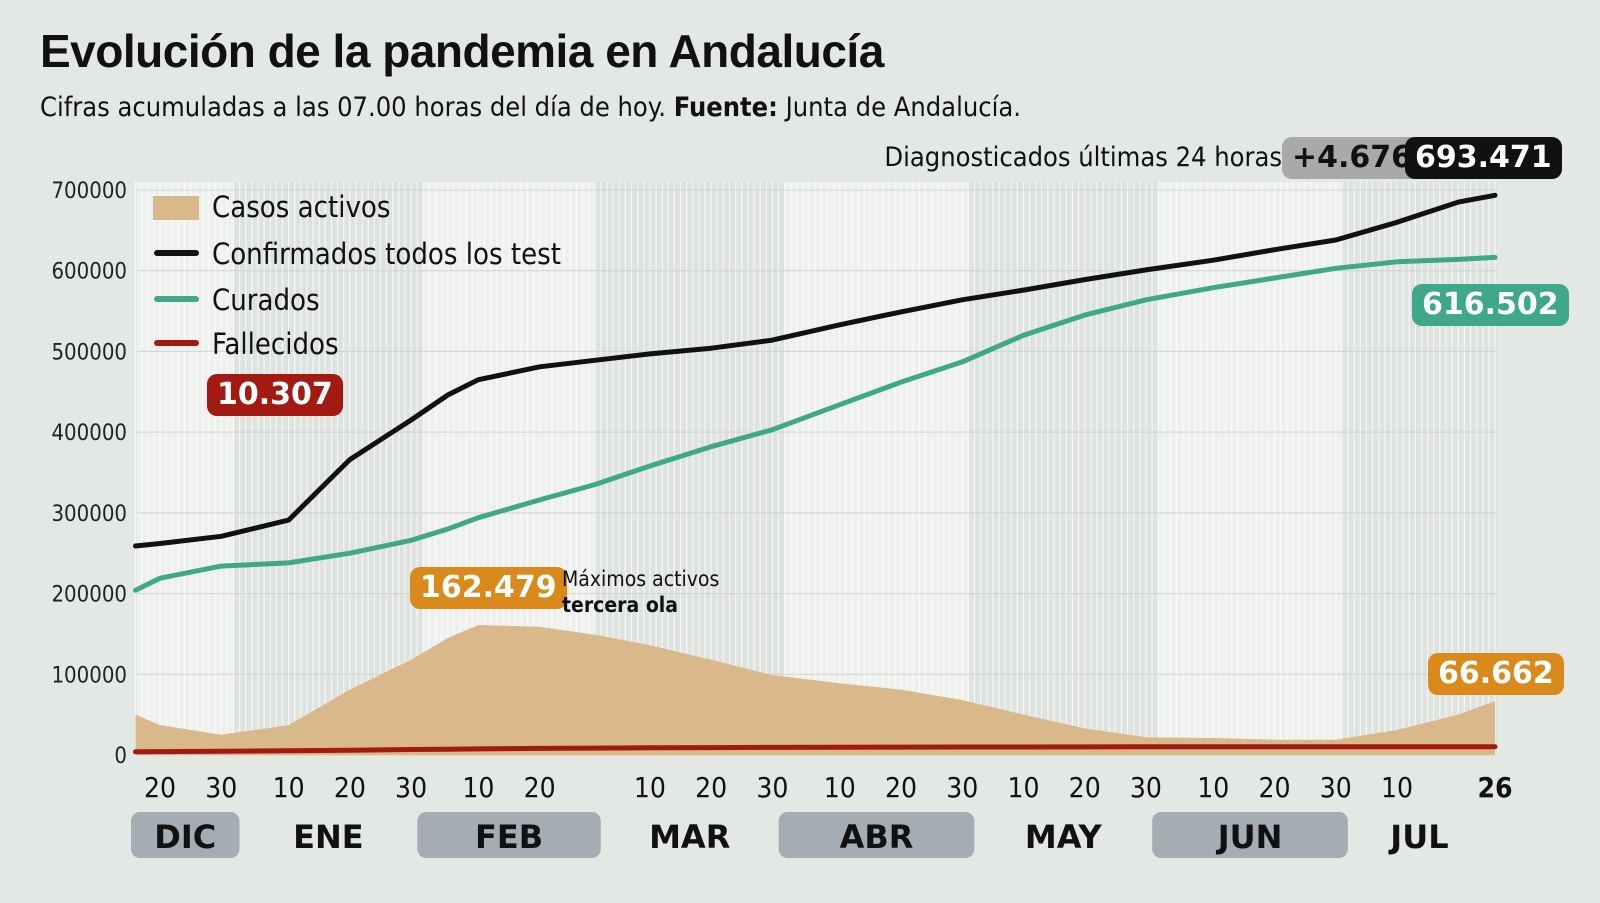 The width and height of the screenshot is (1600, 903). I want to click on month-label-jun: JUN, so click(1249, 837).